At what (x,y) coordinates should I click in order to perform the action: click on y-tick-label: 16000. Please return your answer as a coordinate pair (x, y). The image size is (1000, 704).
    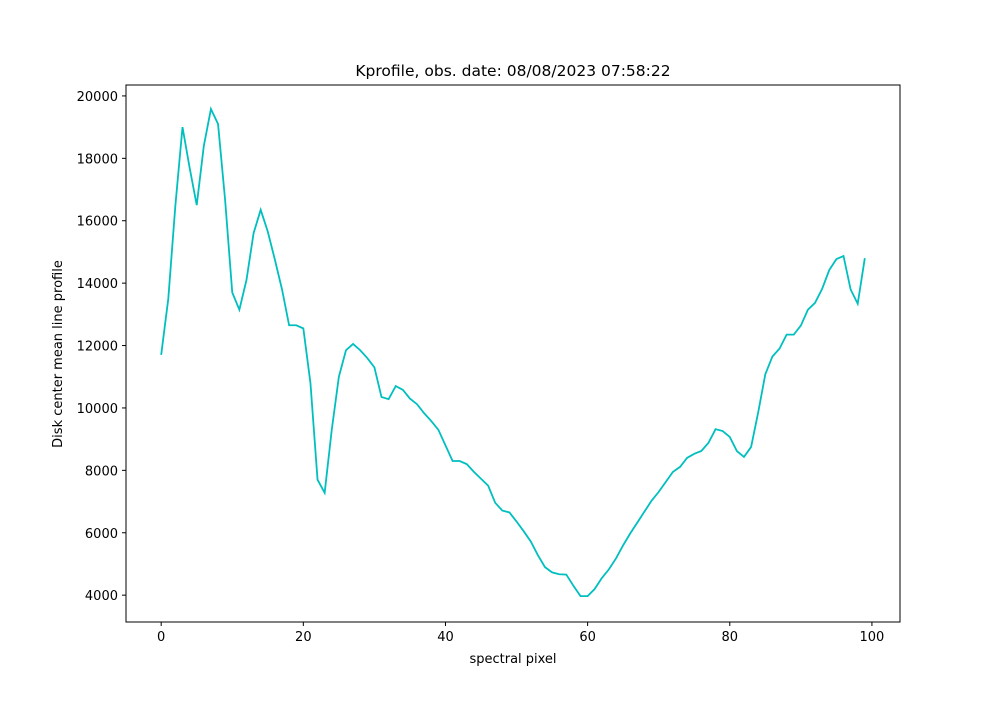
    Looking at the image, I should click on (97, 222).